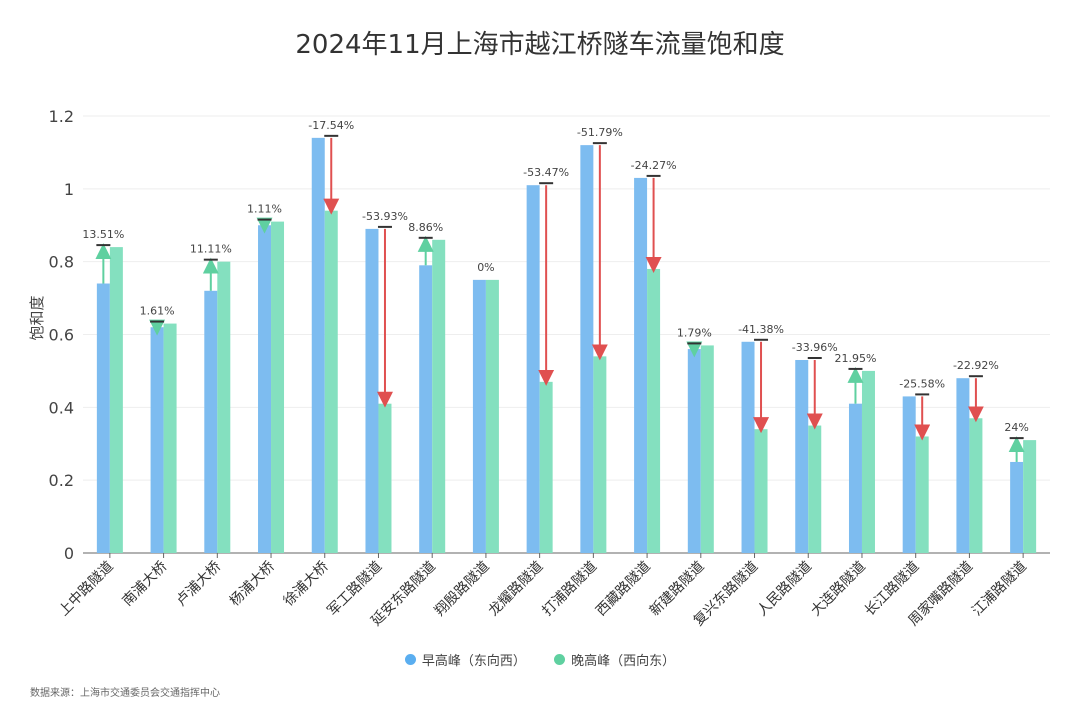 Image resolution: width=1080 pixels, height=720 pixels. Describe the element at coordinates (252, 584) in the screenshot. I see `x-tick-label: 杨浦大桥` at that location.